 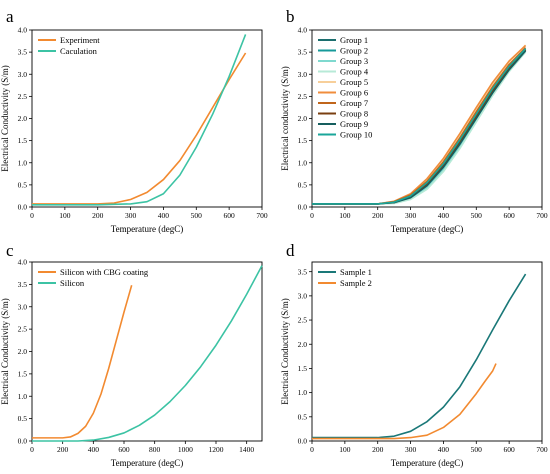 What do you see at coordinates (104, 272) in the screenshot?
I see `legend-label: Silicon with CBG coating` at bounding box center [104, 272].